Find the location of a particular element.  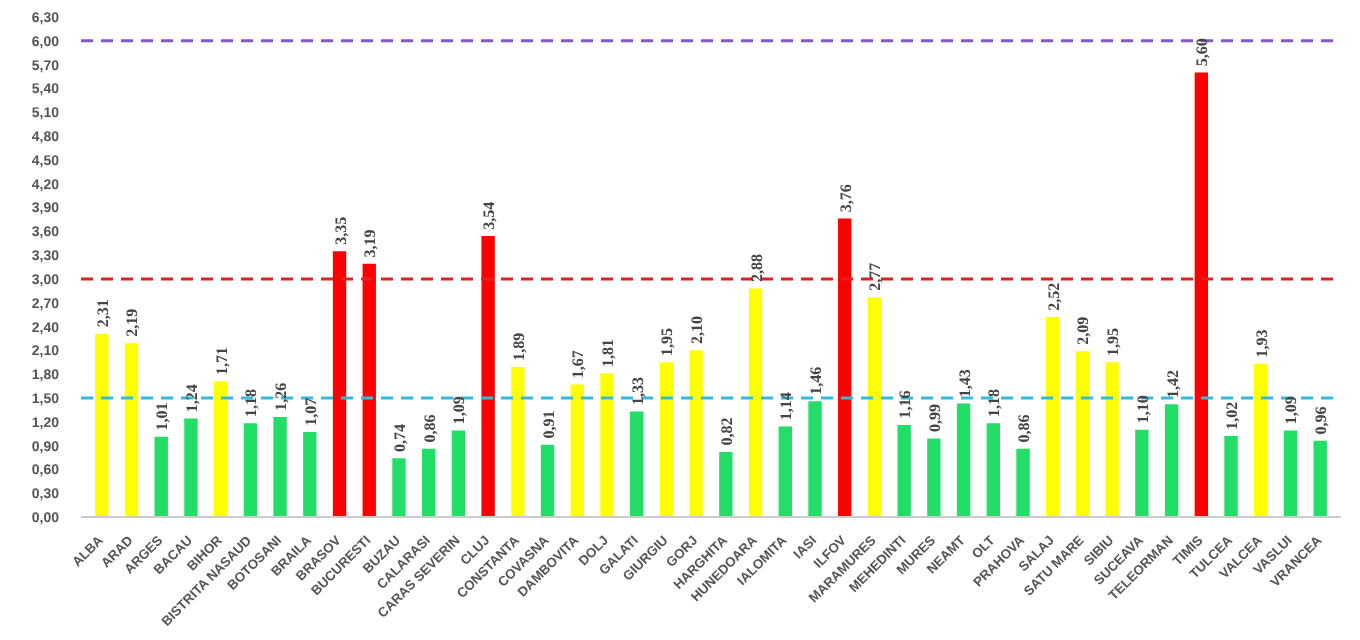

data-label: 3,54 is located at coordinates (489, 215).